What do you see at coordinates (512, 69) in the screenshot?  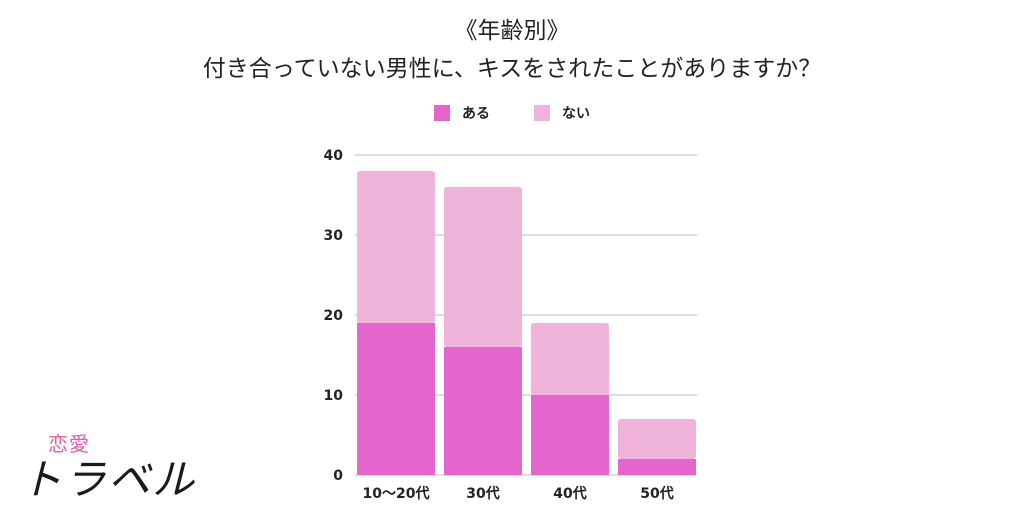 I see `chart-title-line2: 付き合っていない男性に、キスをされたことがありますか？` at bounding box center [512, 69].